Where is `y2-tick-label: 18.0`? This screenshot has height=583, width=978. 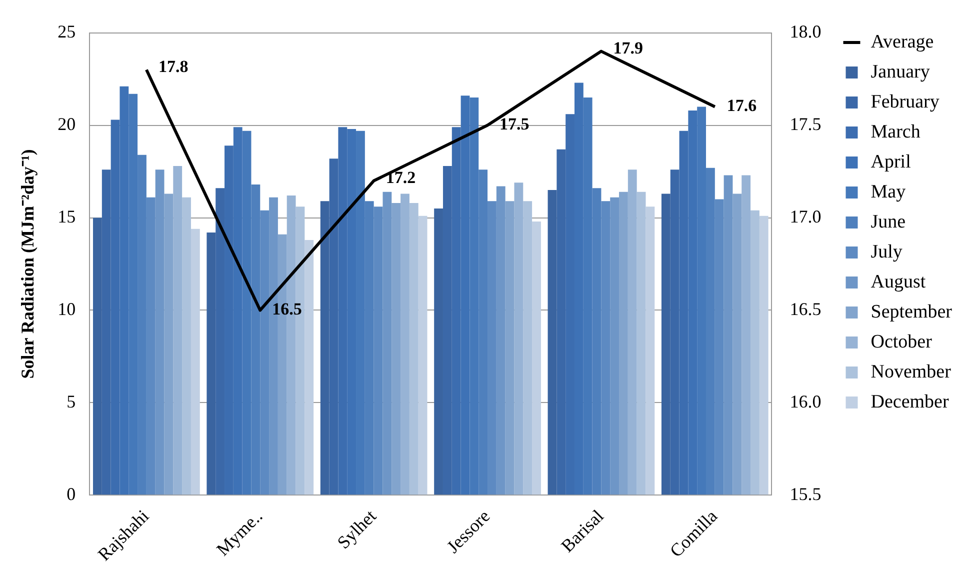
y2-tick-label: 18.0 is located at coordinates (806, 32).